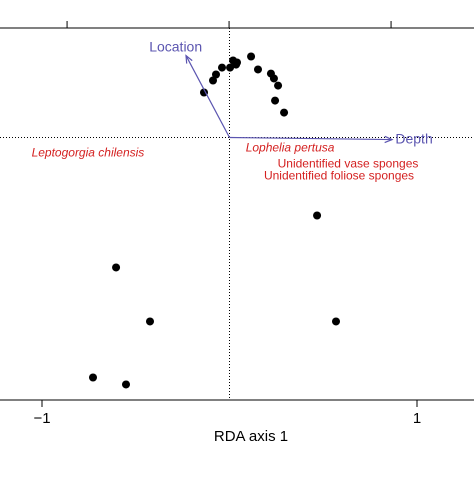 The height and width of the screenshot is (479, 474). I want to click on vector-label: Depth, so click(413, 138).